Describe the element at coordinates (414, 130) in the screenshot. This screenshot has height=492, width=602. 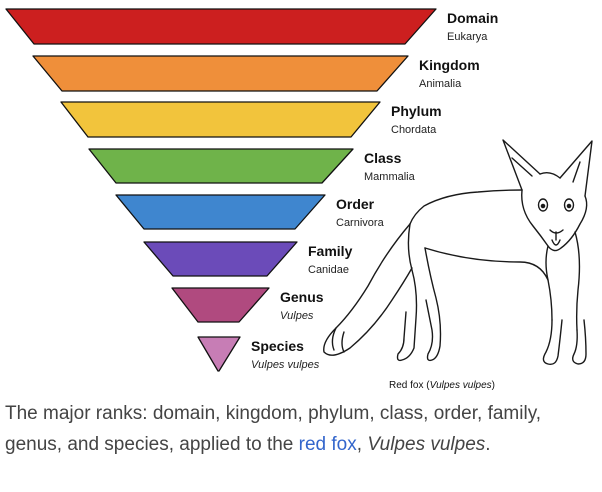
I see `rank-value-phylum: Chordata` at that location.